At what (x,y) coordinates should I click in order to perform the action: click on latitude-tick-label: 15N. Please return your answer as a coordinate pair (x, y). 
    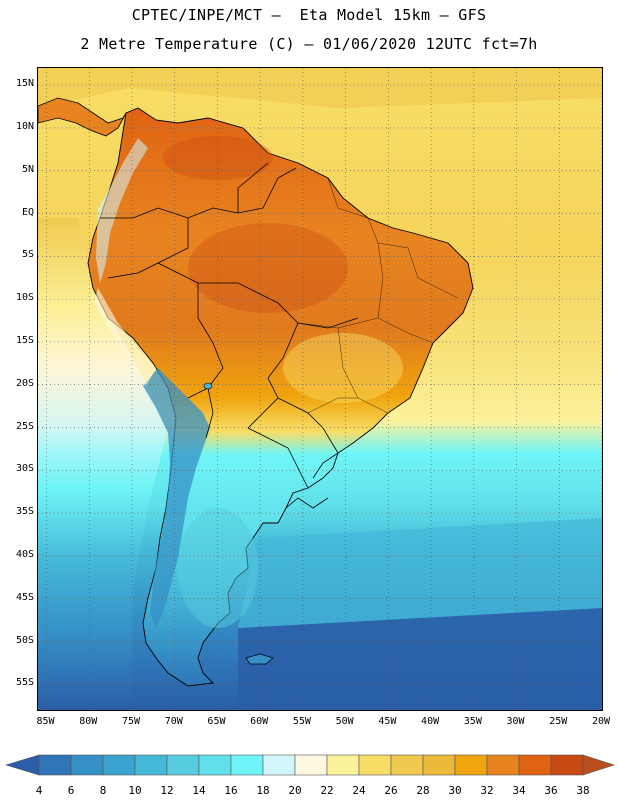
    Looking at the image, I should click on (24, 84).